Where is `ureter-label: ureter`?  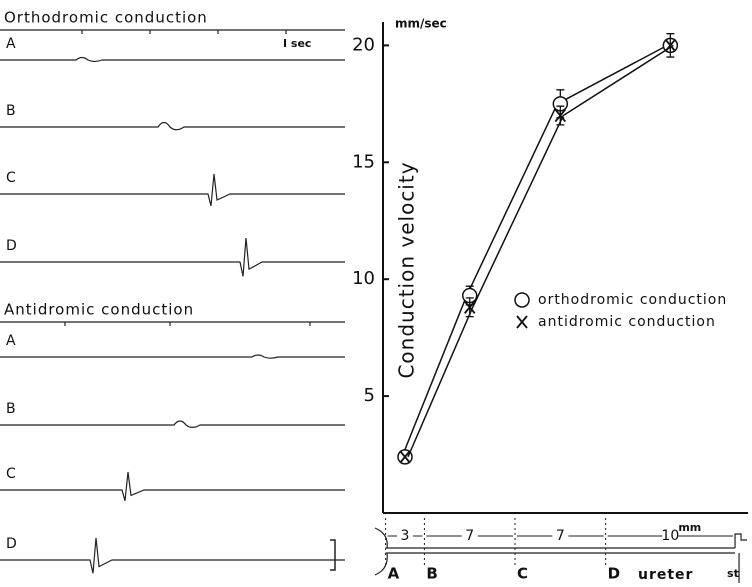 ureter-label: ureter is located at coordinates (665, 575).